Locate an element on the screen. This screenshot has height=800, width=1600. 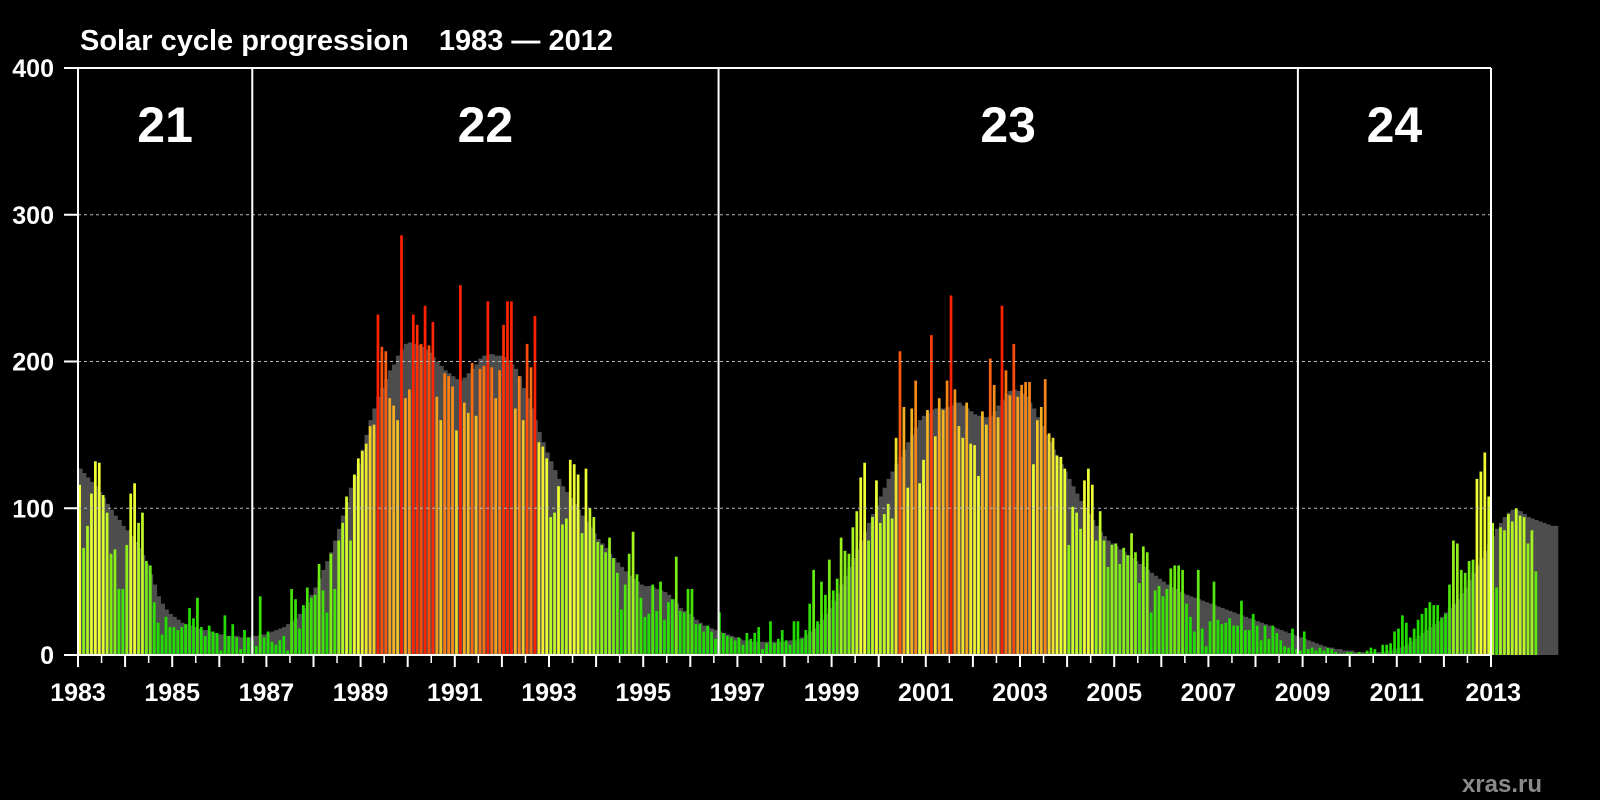
x-tick-label: 2007 is located at coordinates (1209, 693).